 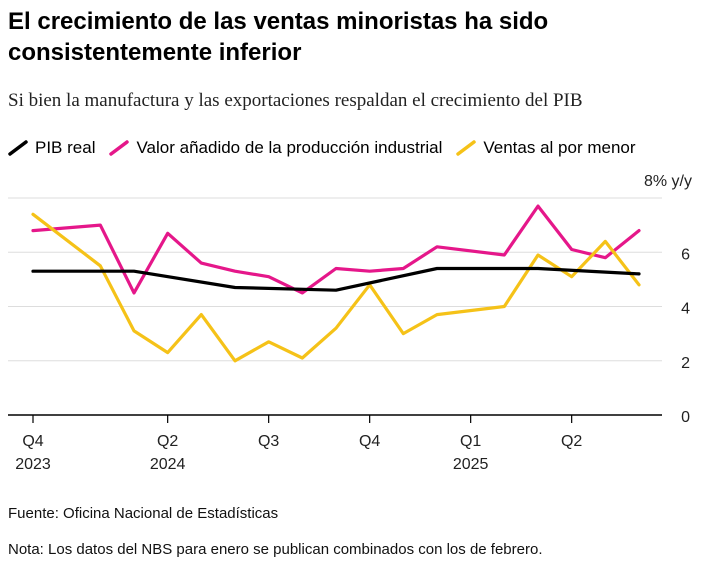 I want to click on x-tick-year-label: 2024, so click(x=168, y=464).